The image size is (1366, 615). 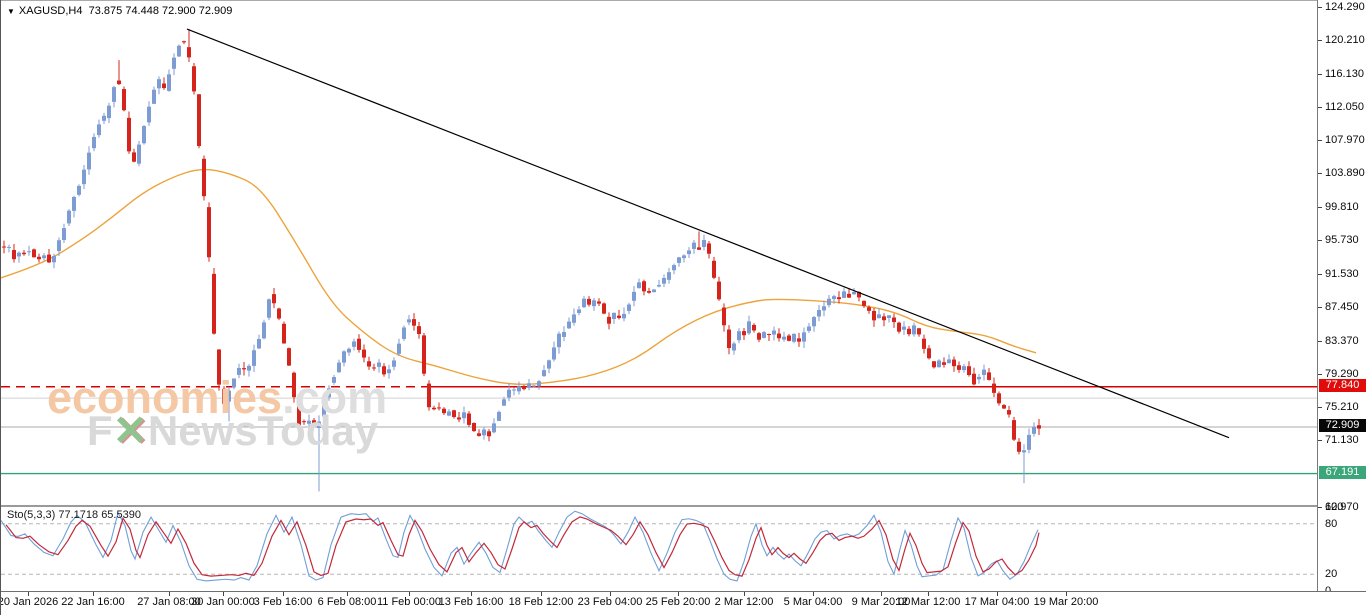 What do you see at coordinates (1066, 602) in the screenshot?
I see `time-axis-label: 19 Mar 20:00` at bounding box center [1066, 602].